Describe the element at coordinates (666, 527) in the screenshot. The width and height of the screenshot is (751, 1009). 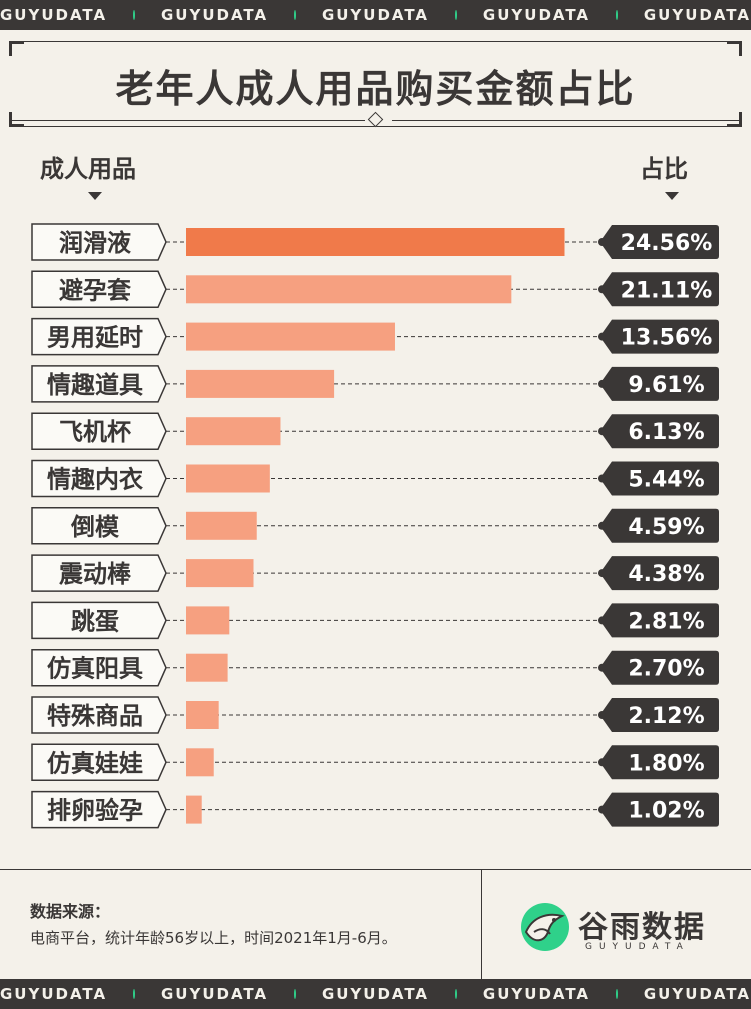
I see `data-label: 4.59%` at that location.